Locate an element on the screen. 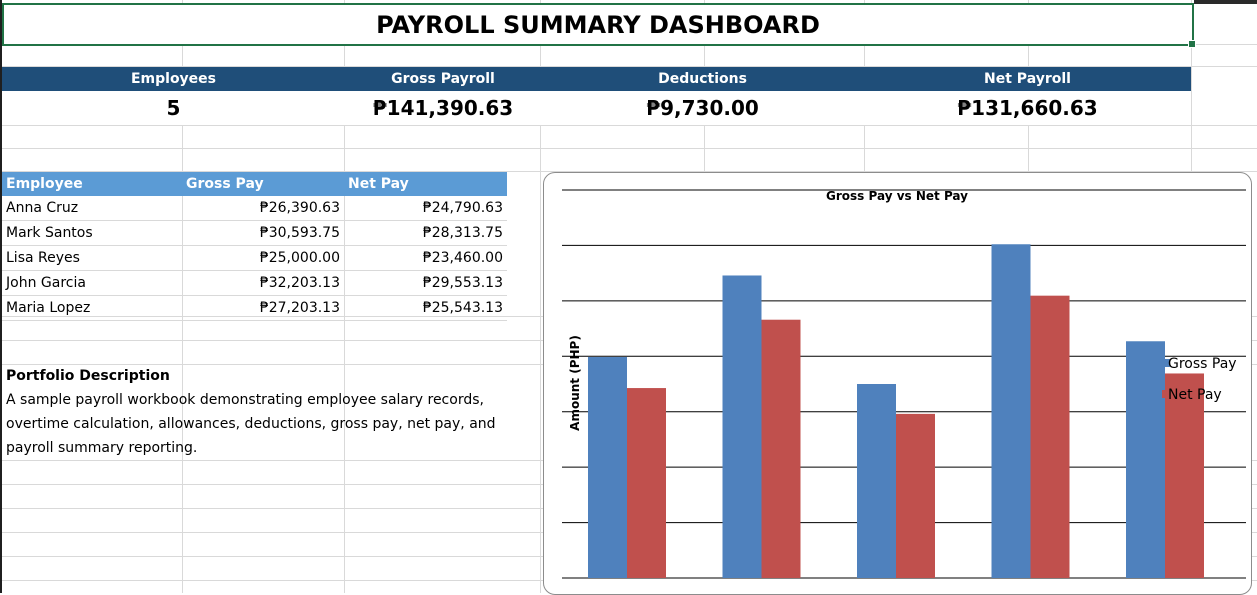 This screenshot has height=595, width=1257. kpi-value-net-payroll: ₱131,660.63 is located at coordinates (1027, 108).